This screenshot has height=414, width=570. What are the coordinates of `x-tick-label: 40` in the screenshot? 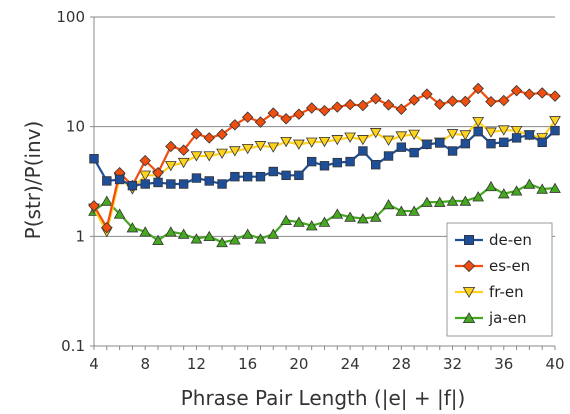 It's located at (554, 364).